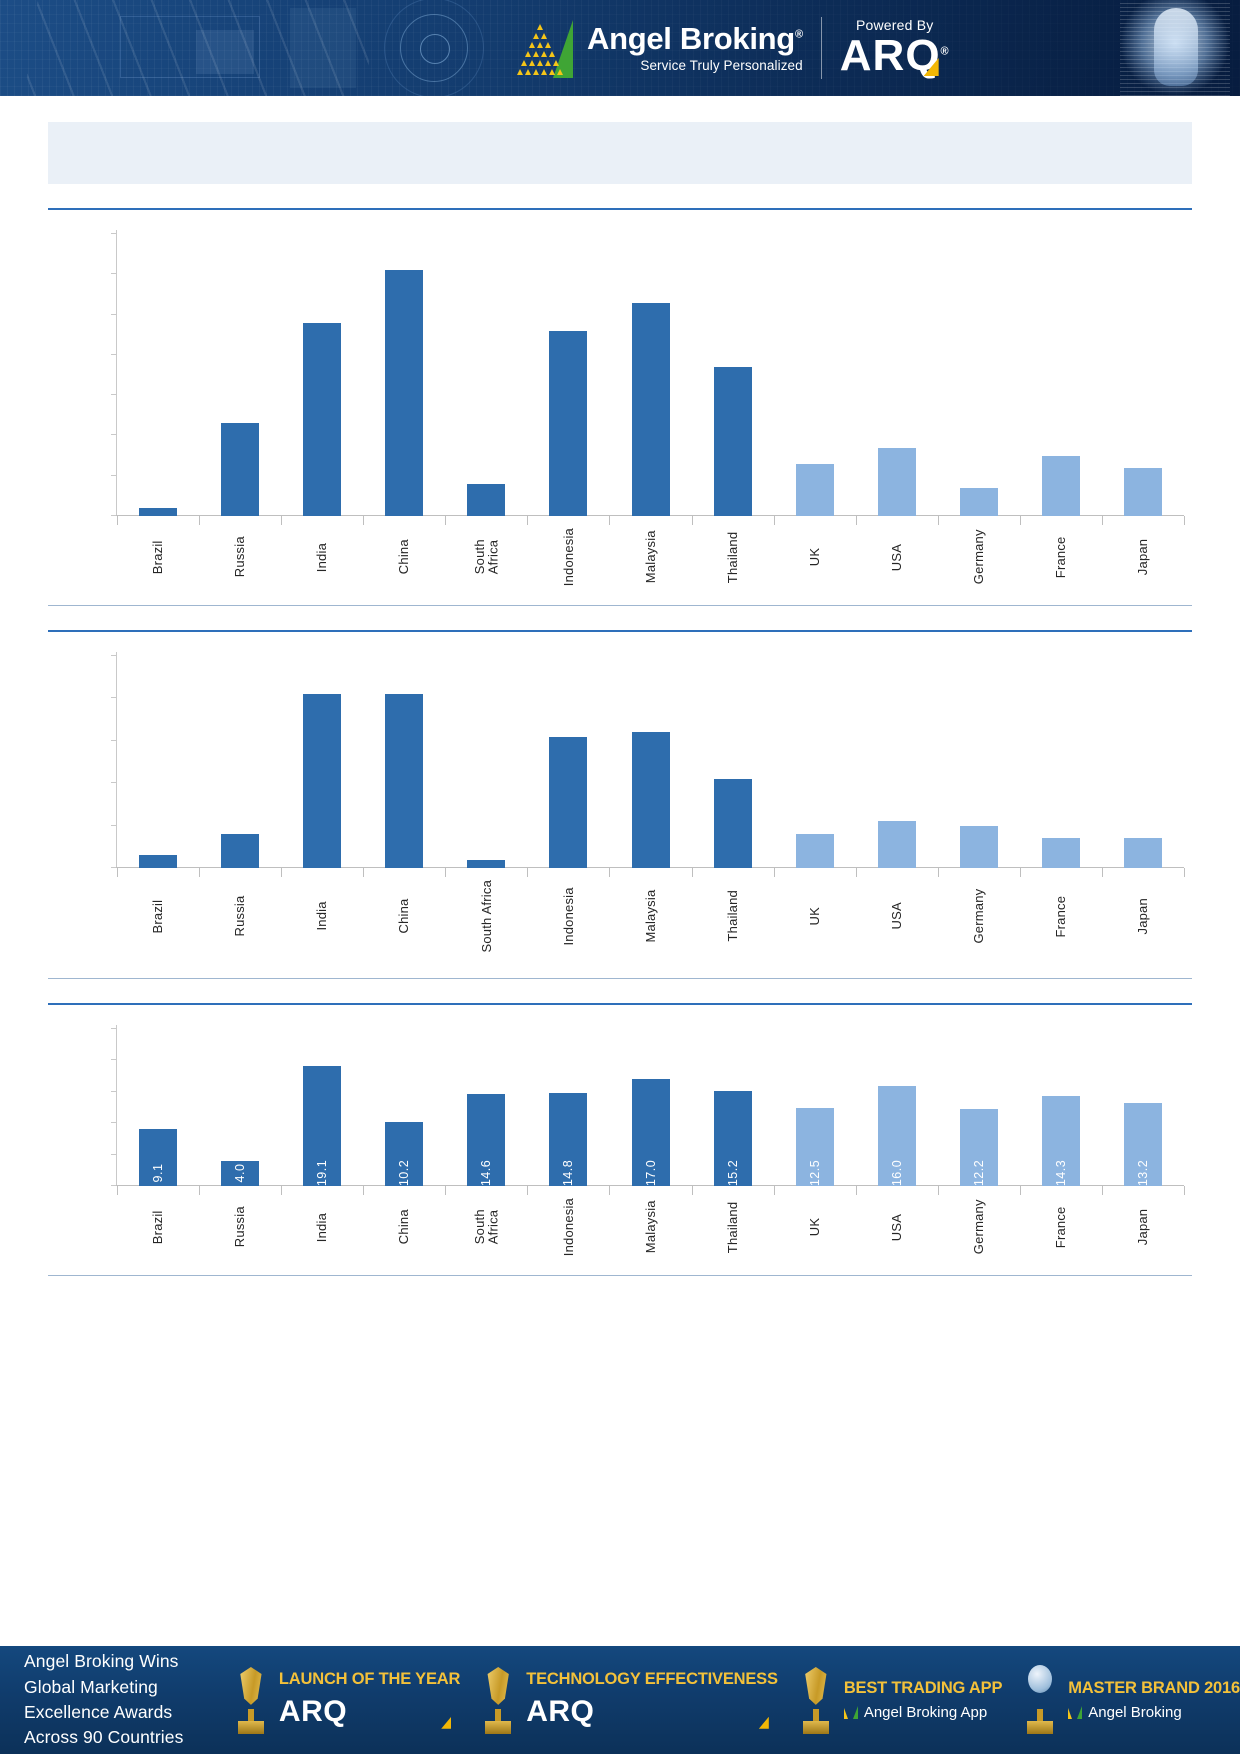 This screenshot has width=1240, height=1754. I want to click on bar-slot: 14.6, so click(486, 1107).